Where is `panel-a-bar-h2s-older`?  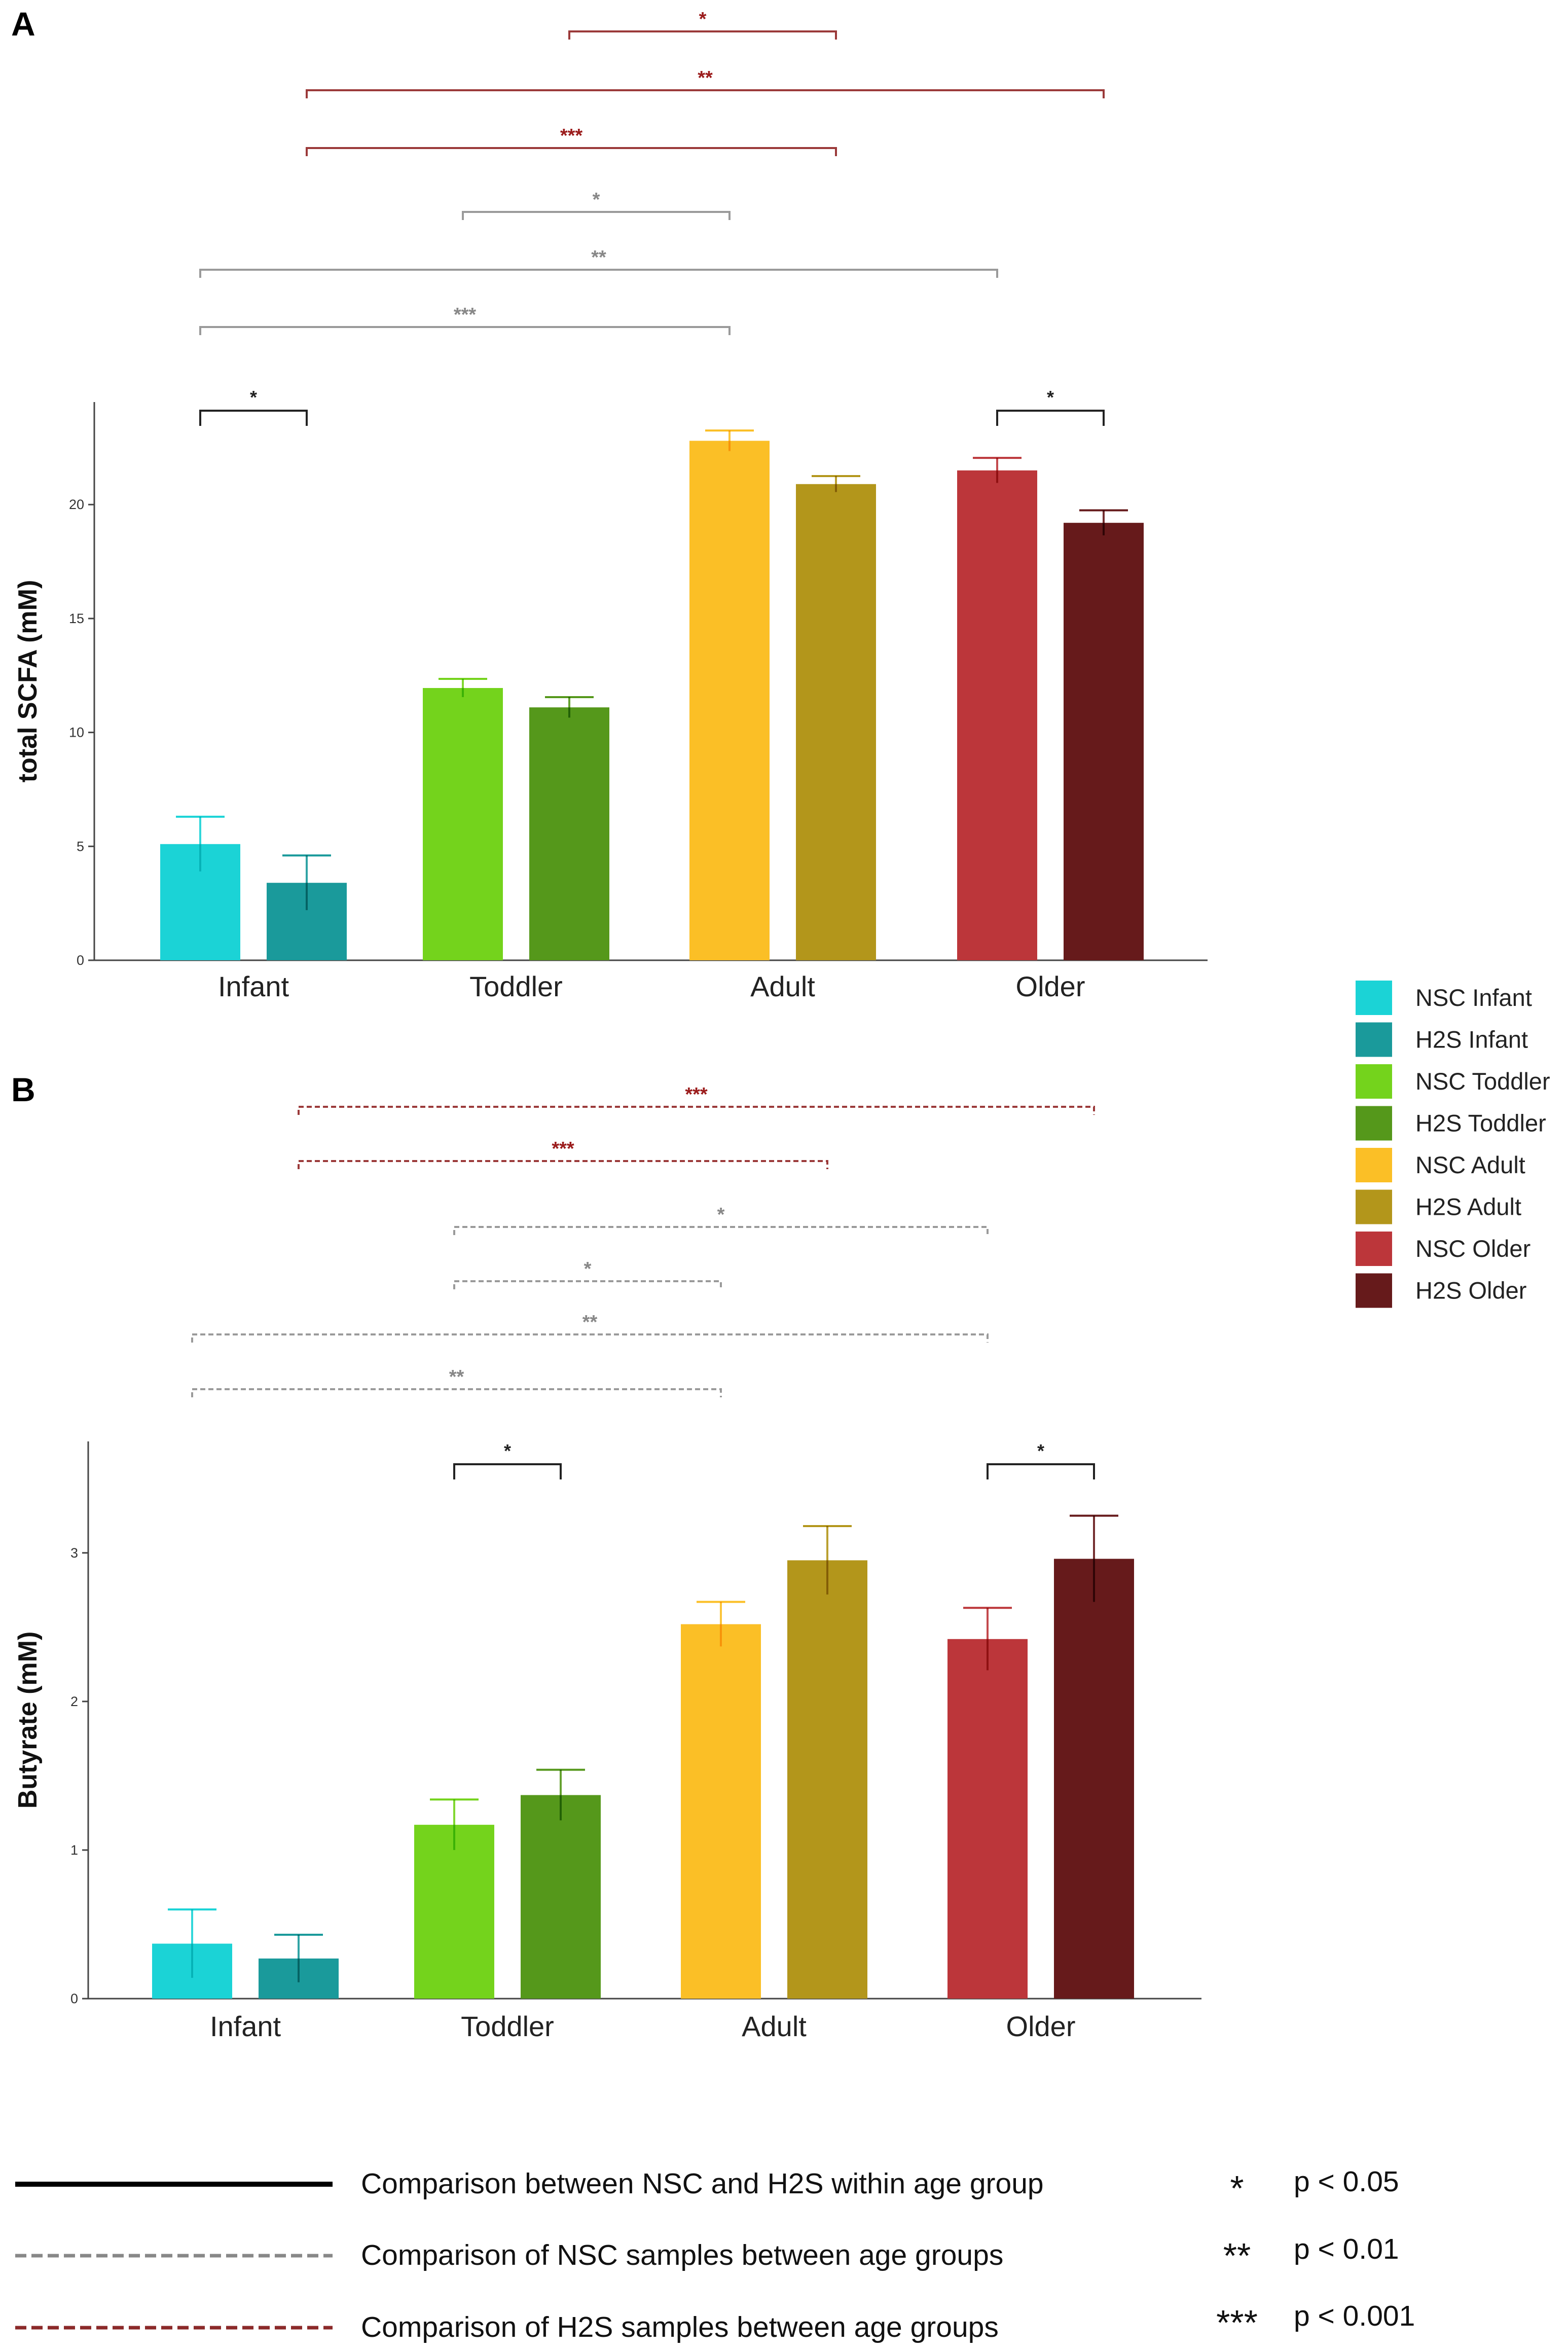 panel-a-bar-h2s-older is located at coordinates (1104, 742).